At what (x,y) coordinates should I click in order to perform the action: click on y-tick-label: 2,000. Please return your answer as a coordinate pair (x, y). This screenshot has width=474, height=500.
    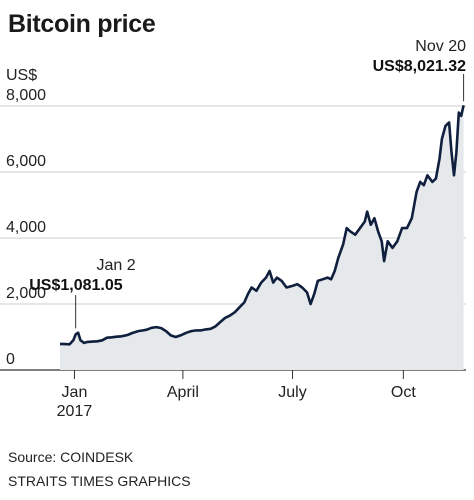
    Looking at the image, I should click on (26, 293).